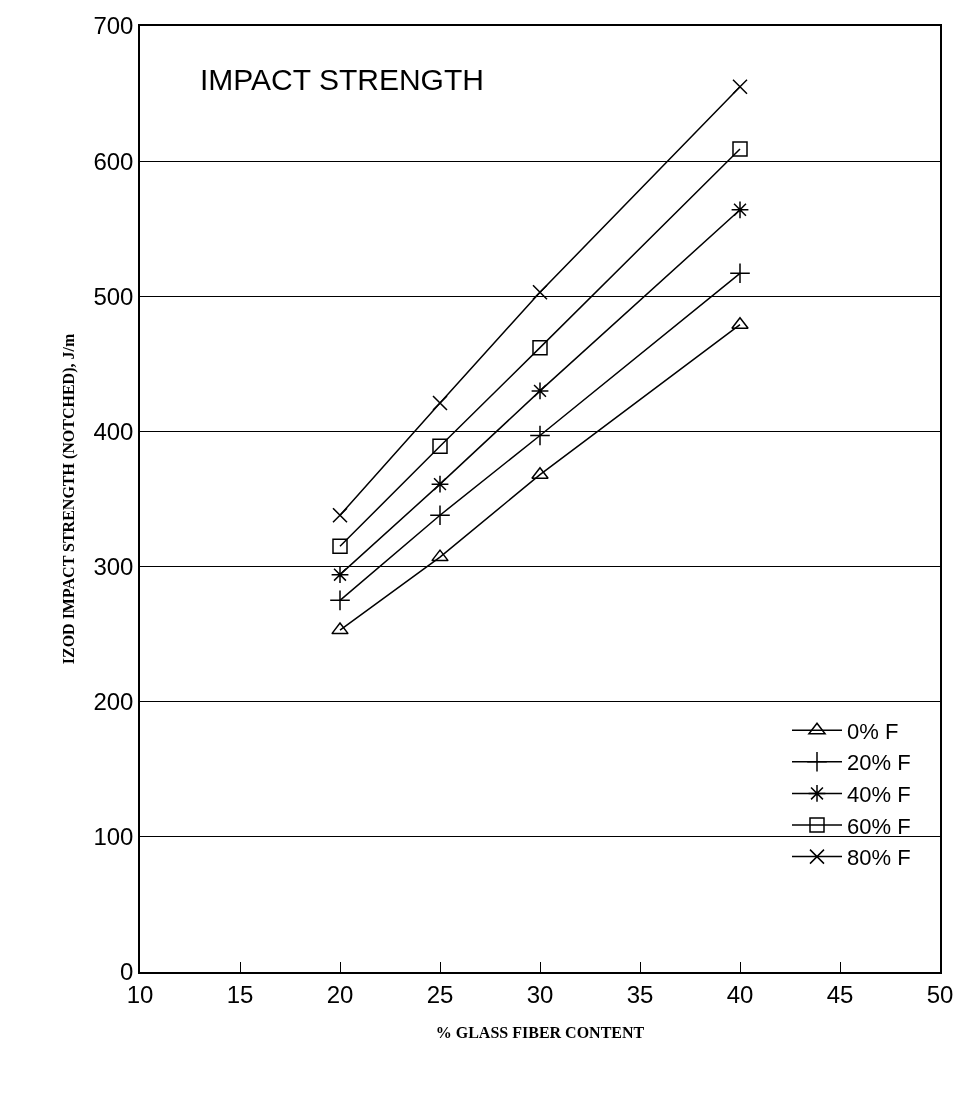  Describe the element at coordinates (240, 994) in the screenshot. I see `x-tick-label: 15` at that location.